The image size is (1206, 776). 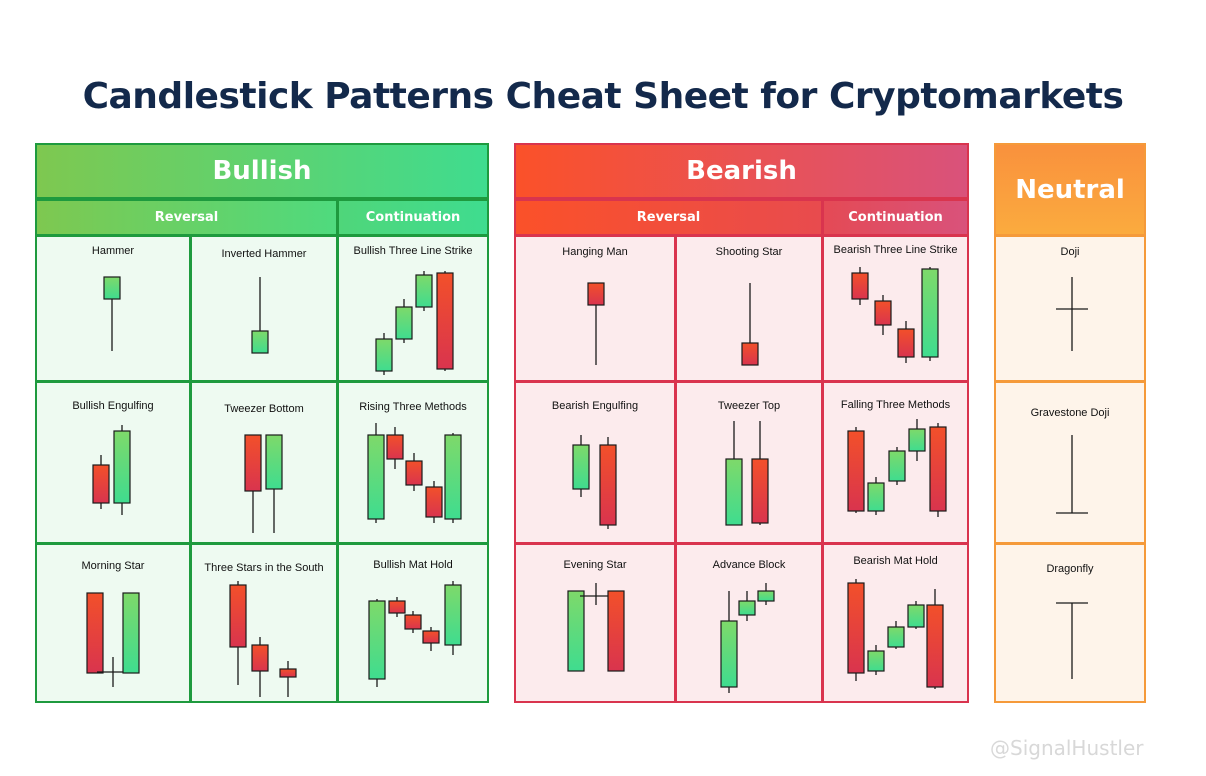 I want to click on pattern-label: Shooting Star, so click(x=749, y=252).